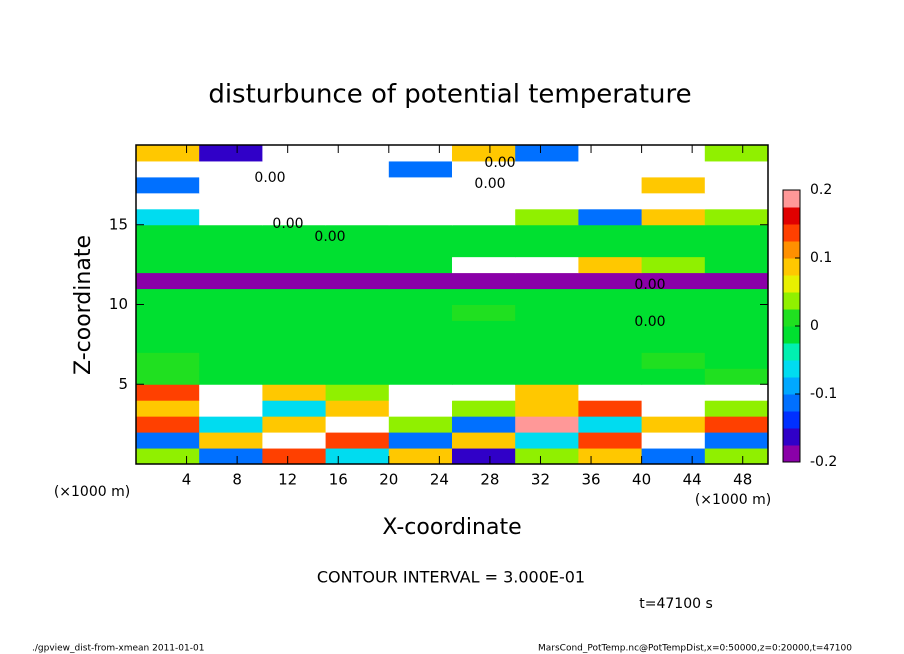  What do you see at coordinates (692, 480) in the screenshot?
I see `x-tick-label: 44` at bounding box center [692, 480].